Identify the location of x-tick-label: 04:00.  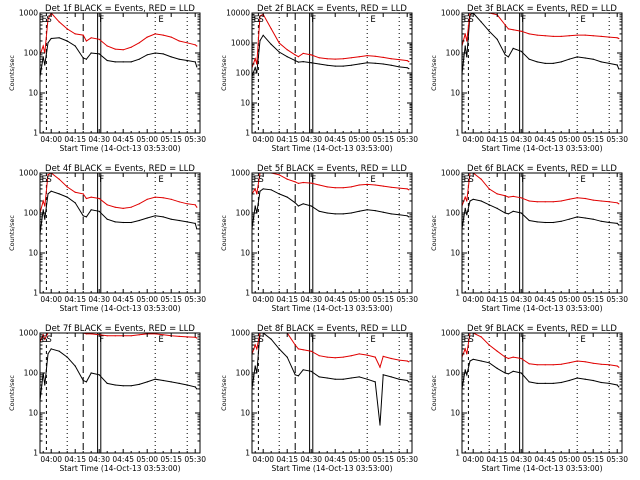
(51, 299).